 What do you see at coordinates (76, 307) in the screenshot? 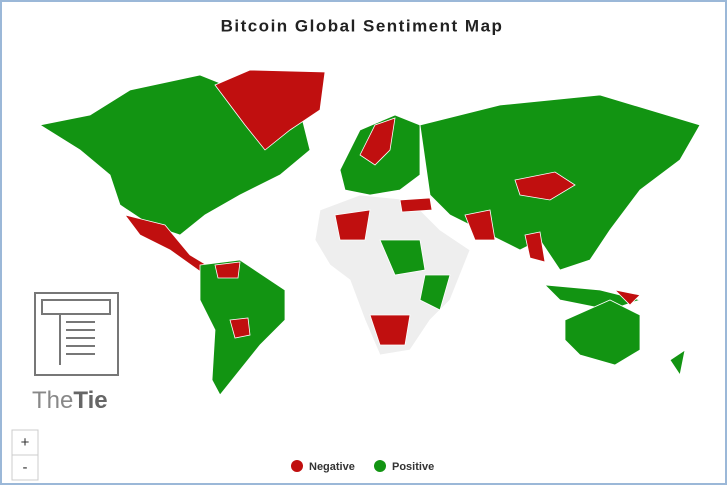
I see `logo-bar` at bounding box center [76, 307].